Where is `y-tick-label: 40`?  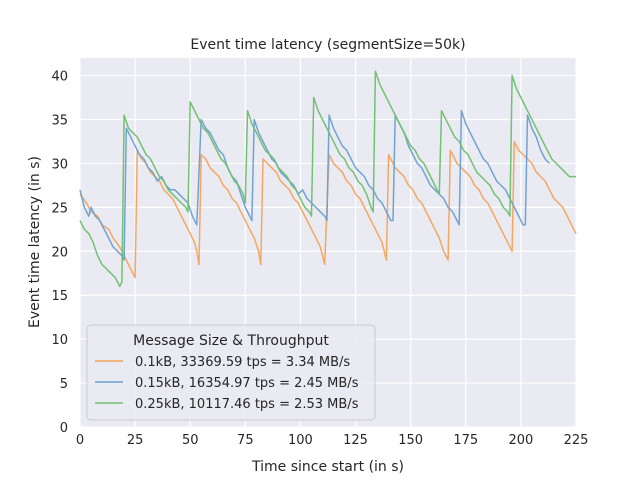
y-tick-label: 40 is located at coordinates (59, 77).